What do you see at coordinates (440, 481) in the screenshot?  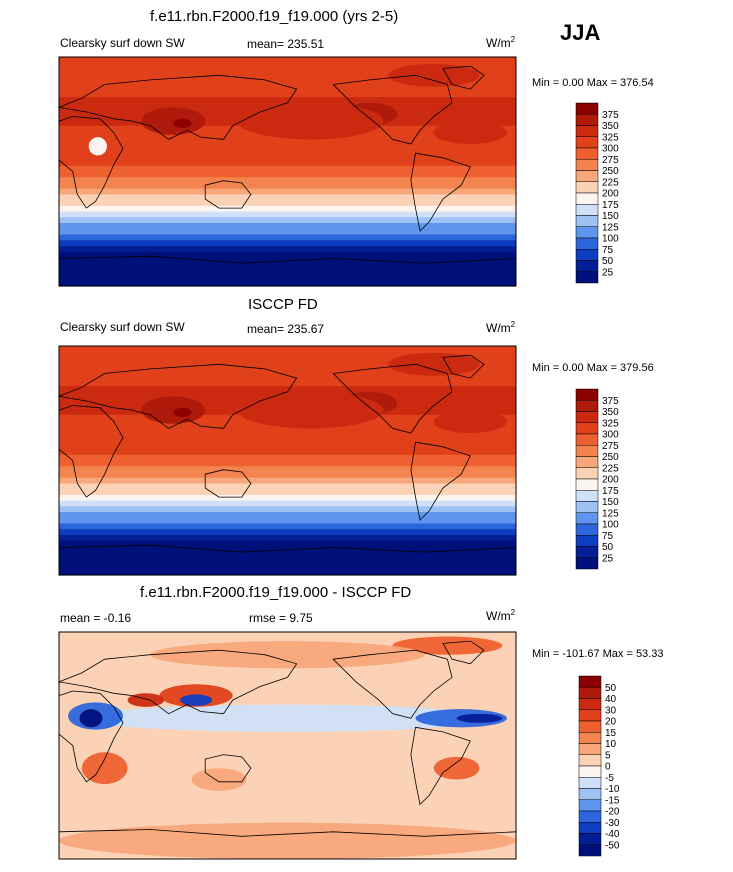 I see `south-america-outline` at bounding box center [440, 481].